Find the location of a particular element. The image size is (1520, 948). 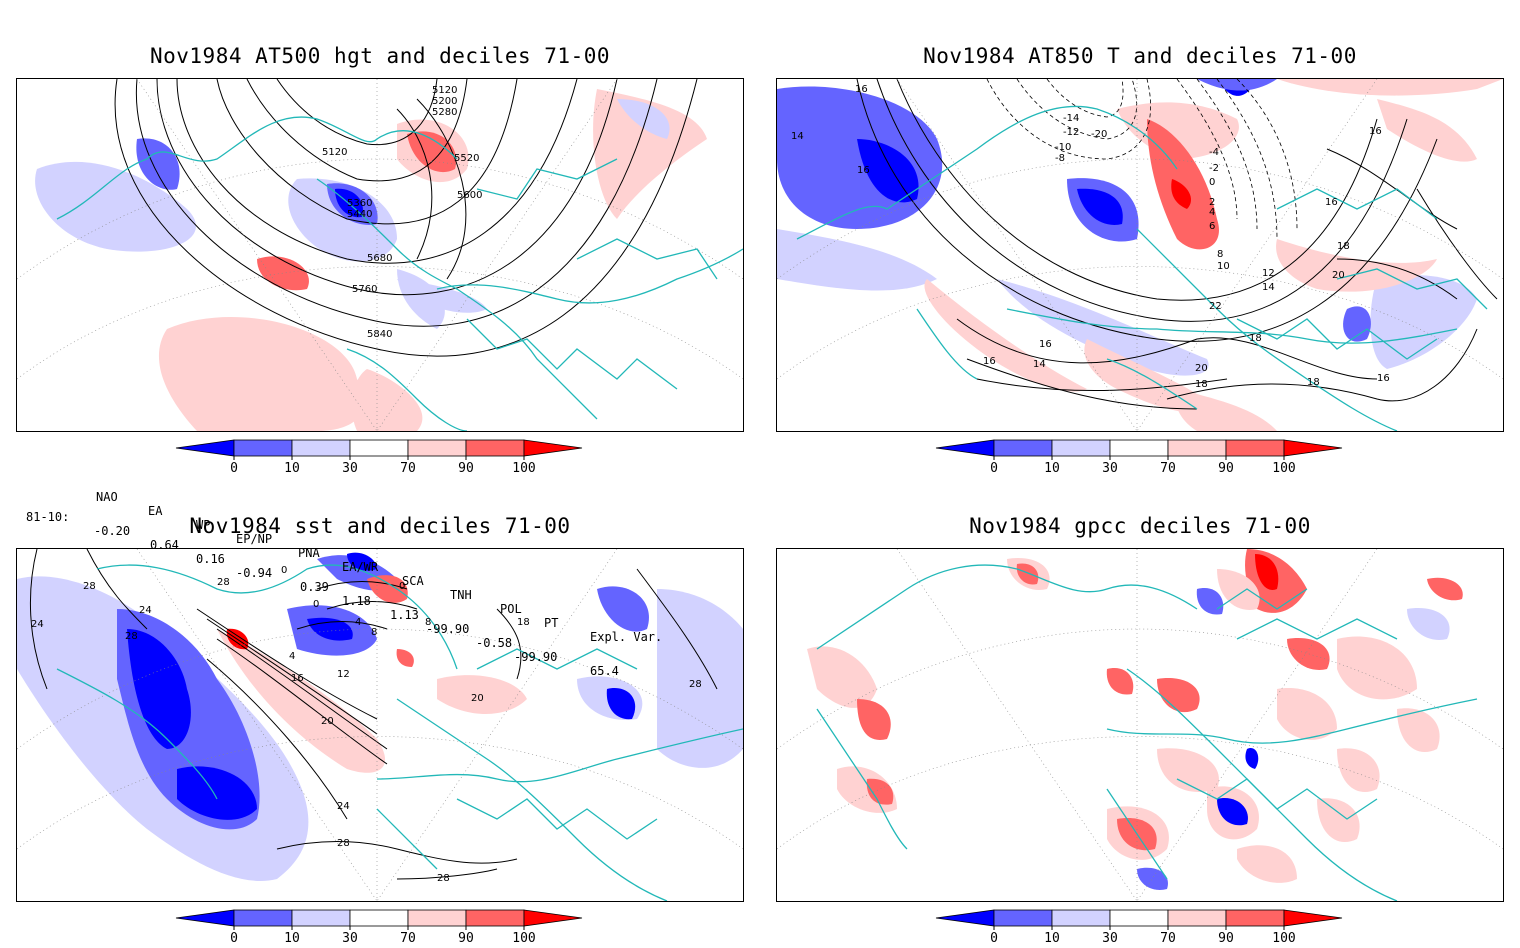

colorbar-arrow-low is located at coordinates (205, 448).